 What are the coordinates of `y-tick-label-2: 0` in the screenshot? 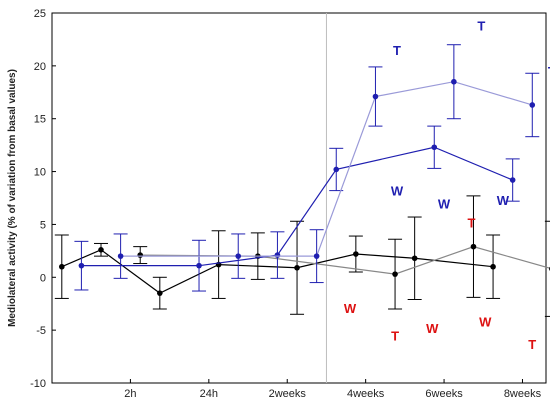 It's located at (43, 278).